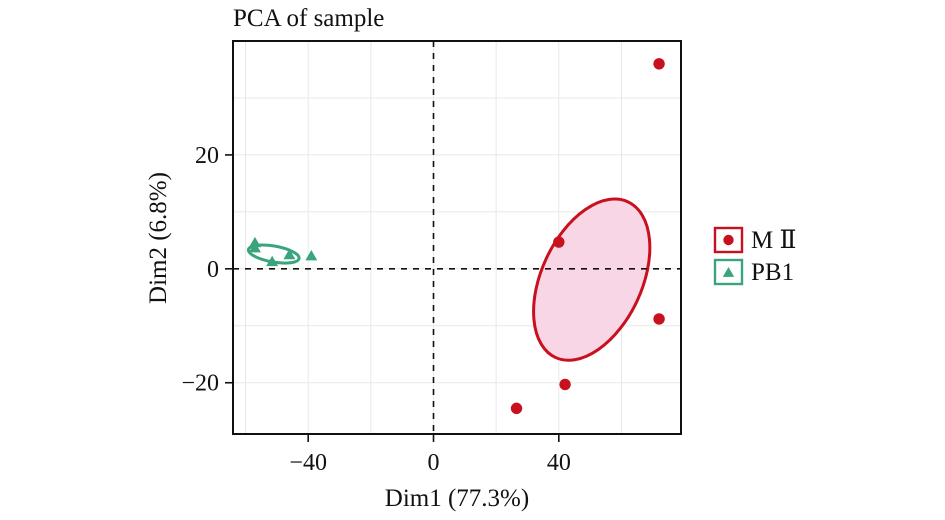  I want to click on legend-label-series-2: PB1, so click(772, 272).